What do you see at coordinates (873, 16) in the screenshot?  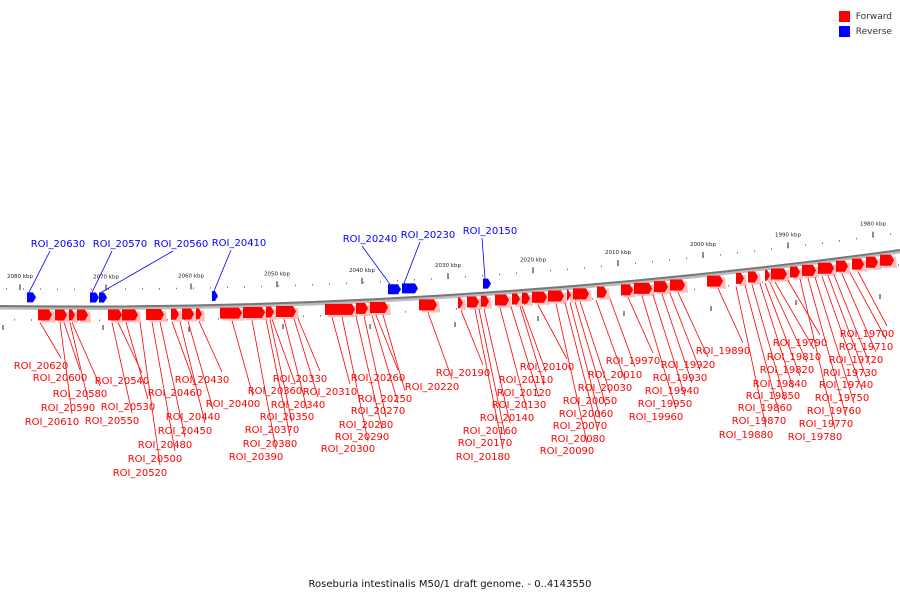 I see `legend-forward-label: Forward` at bounding box center [873, 16].